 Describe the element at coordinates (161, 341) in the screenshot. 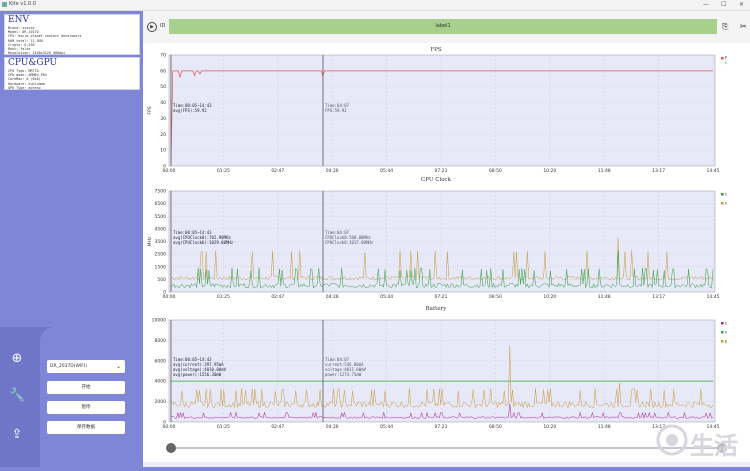

I see `y-tick-label: 8000` at that location.